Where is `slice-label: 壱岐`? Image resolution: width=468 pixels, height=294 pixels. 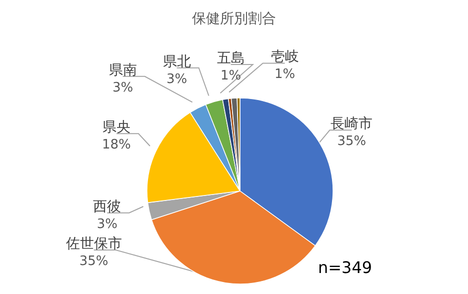
slice-label: 壱岐 is located at coordinates (284, 57).